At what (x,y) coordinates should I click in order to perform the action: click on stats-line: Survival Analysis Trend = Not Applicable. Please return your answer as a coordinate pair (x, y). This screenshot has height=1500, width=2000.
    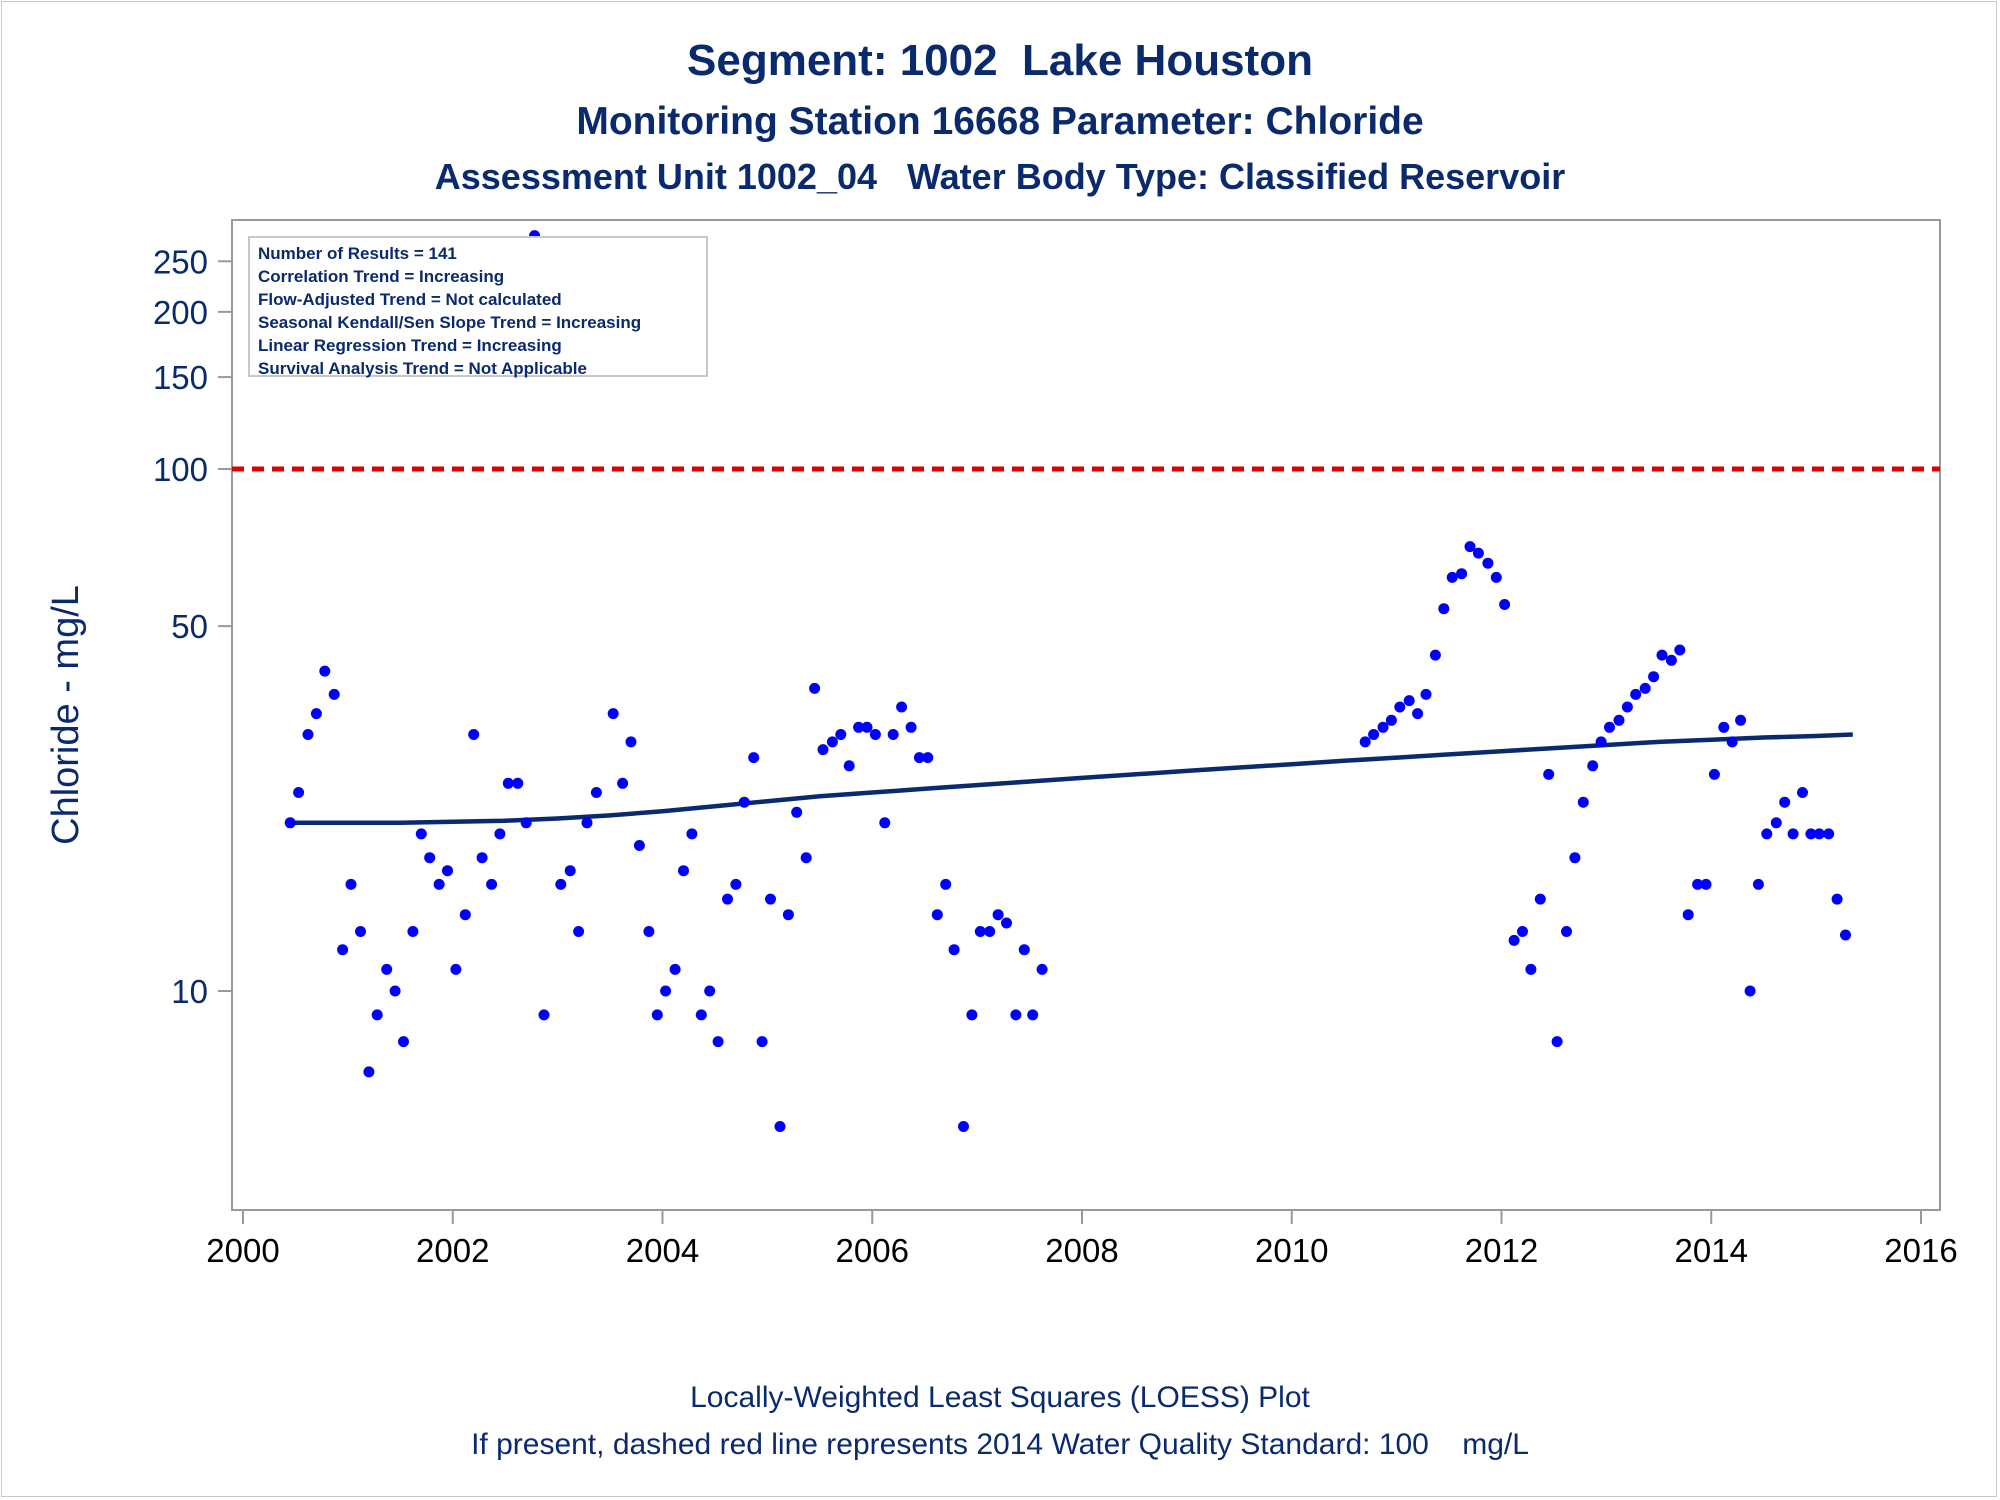
    Looking at the image, I should click on (422, 368).